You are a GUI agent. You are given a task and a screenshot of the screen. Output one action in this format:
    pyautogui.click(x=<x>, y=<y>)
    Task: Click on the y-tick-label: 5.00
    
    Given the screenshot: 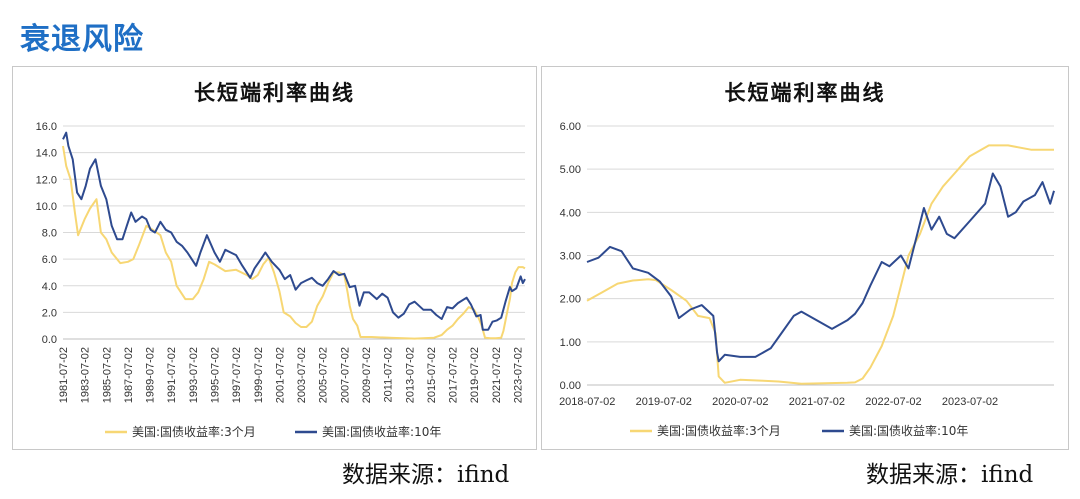 What is the action you would take?
    pyautogui.click(x=570, y=170)
    